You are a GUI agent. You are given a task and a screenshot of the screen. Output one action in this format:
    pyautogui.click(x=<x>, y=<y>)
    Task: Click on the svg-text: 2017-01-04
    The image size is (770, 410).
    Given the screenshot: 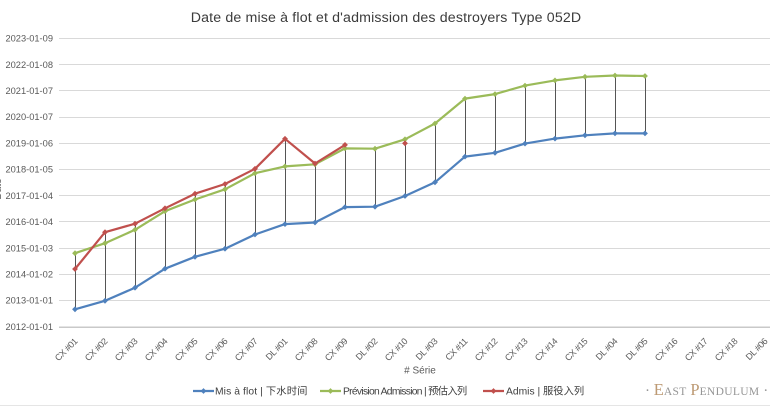 What is the action you would take?
    pyautogui.click(x=29, y=196)
    